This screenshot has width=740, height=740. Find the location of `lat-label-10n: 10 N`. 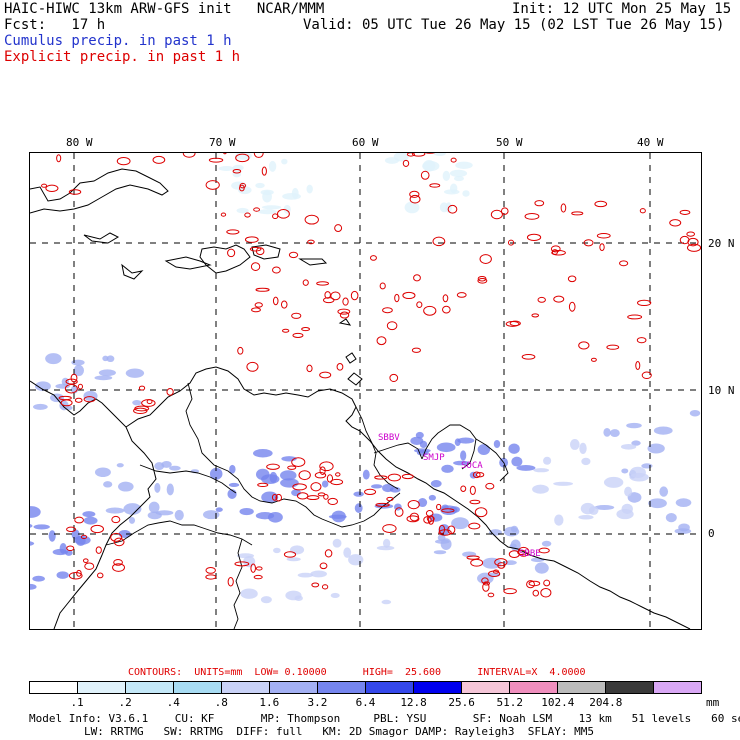

lat-label-10n: 10 N is located at coordinates (721, 390).